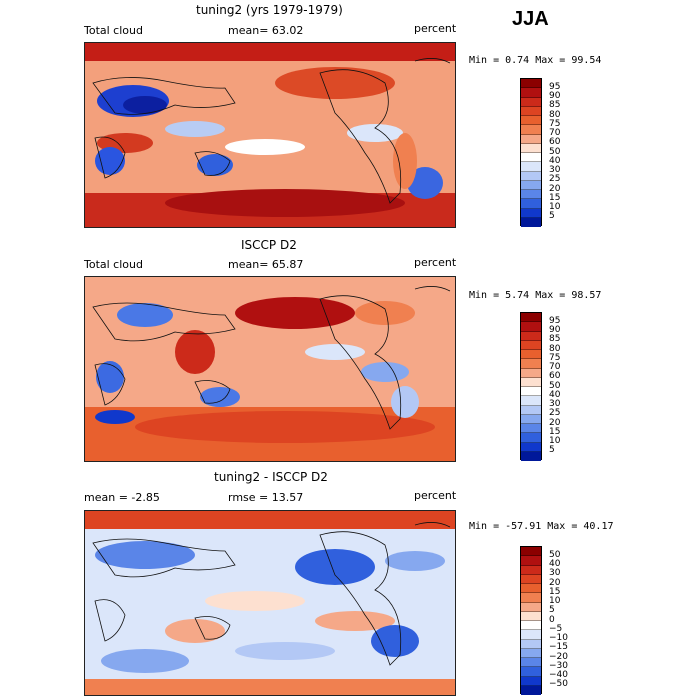  What do you see at coordinates (556, 628) in the screenshot?
I see `colorbar-tick-label: −5` at bounding box center [556, 628].